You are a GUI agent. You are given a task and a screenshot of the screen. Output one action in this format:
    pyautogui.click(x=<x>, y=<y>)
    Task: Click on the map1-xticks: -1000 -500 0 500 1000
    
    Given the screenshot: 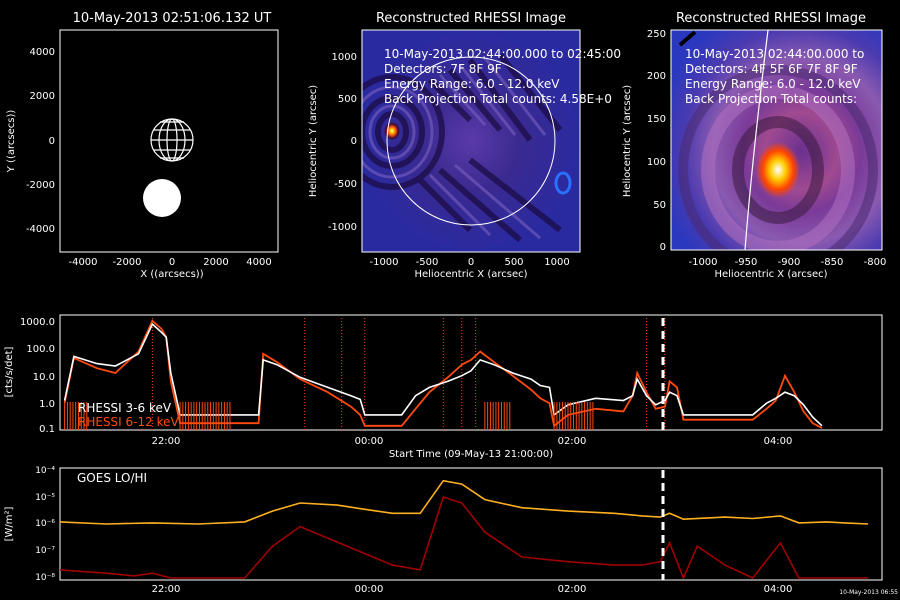 What is the action you would take?
    pyautogui.click(x=469, y=262)
    